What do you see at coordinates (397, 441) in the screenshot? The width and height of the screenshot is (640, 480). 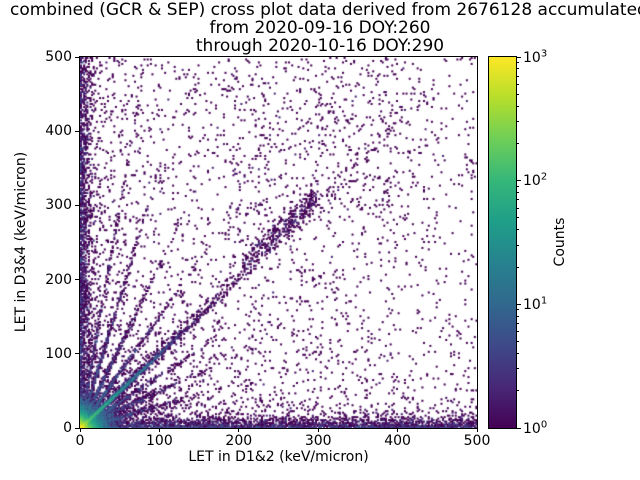 I see `x-tick-label: 400` at bounding box center [397, 441].